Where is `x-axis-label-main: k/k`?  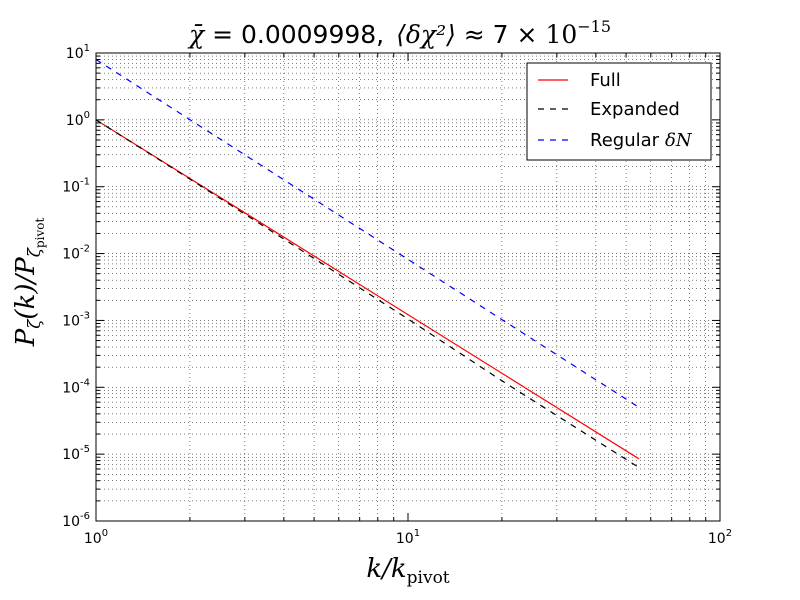 x-axis-label-main: k/k is located at coordinates (386, 569).